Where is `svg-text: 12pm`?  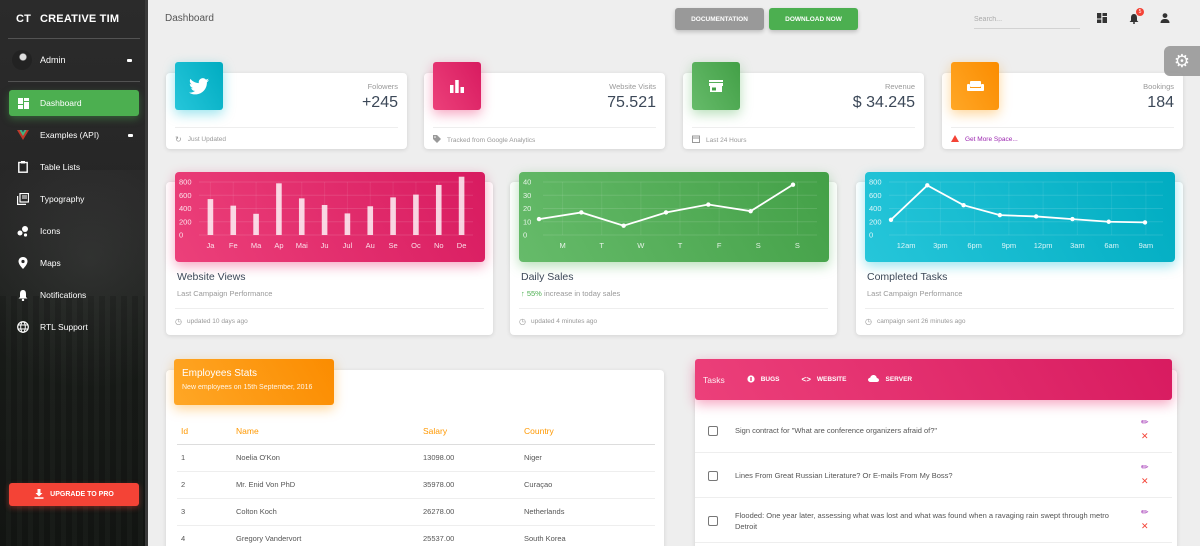
svg-text: 12pm is located at coordinates (1043, 245).